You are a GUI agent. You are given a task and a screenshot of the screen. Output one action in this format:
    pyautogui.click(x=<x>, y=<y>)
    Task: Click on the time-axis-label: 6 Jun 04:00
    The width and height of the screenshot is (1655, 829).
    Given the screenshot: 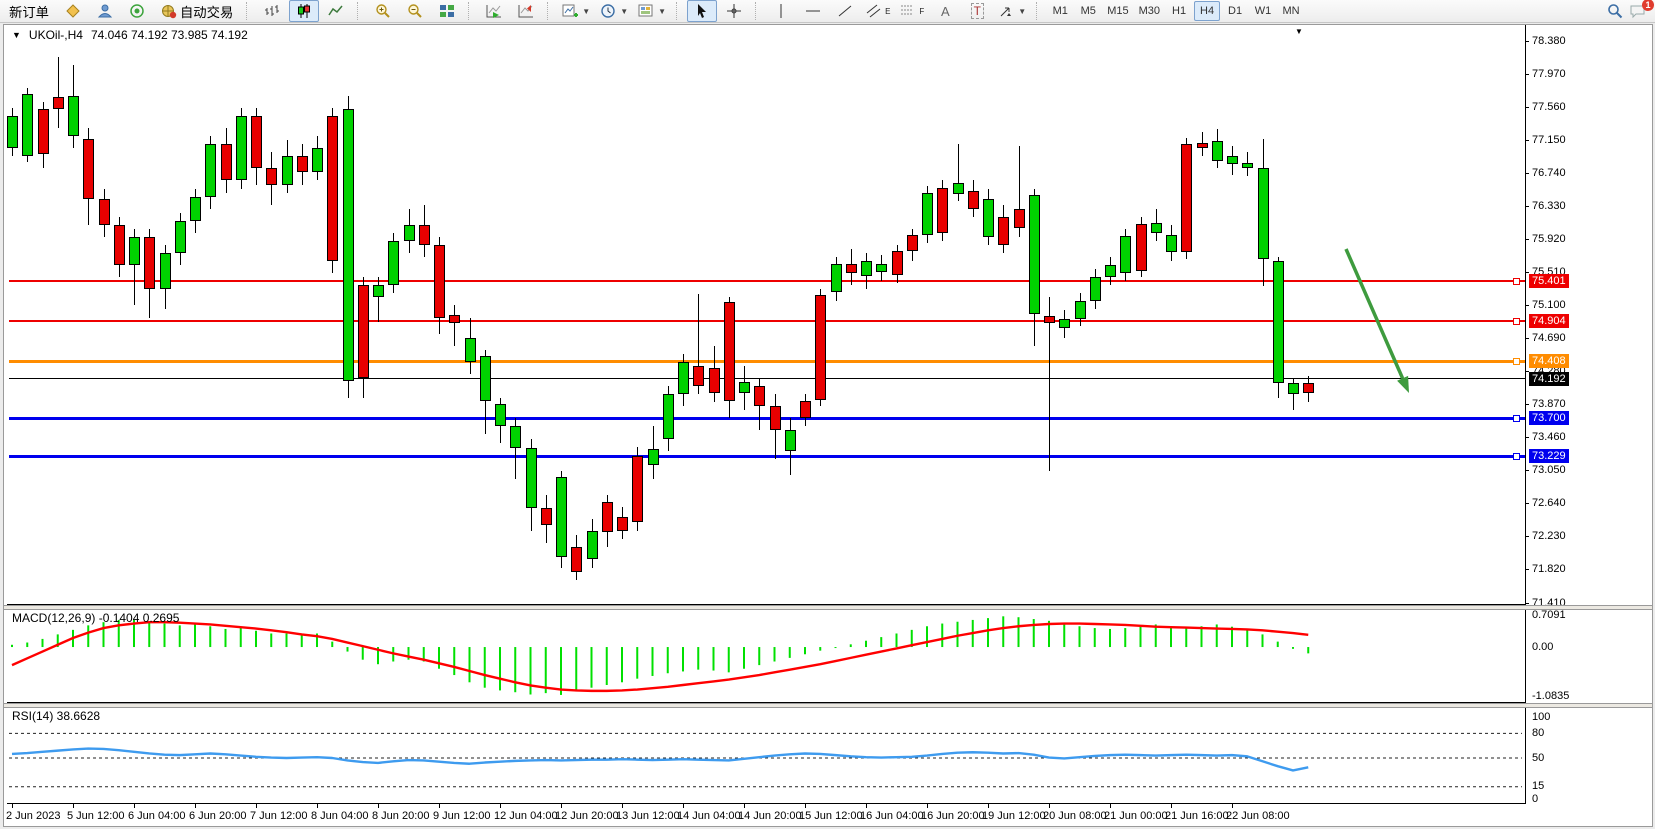 What is the action you would take?
    pyautogui.click(x=157, y=816)
    